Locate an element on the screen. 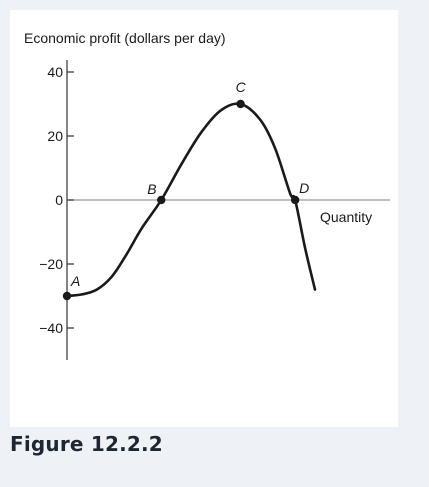  point-c-label: C is located at coordinates (241, 87).